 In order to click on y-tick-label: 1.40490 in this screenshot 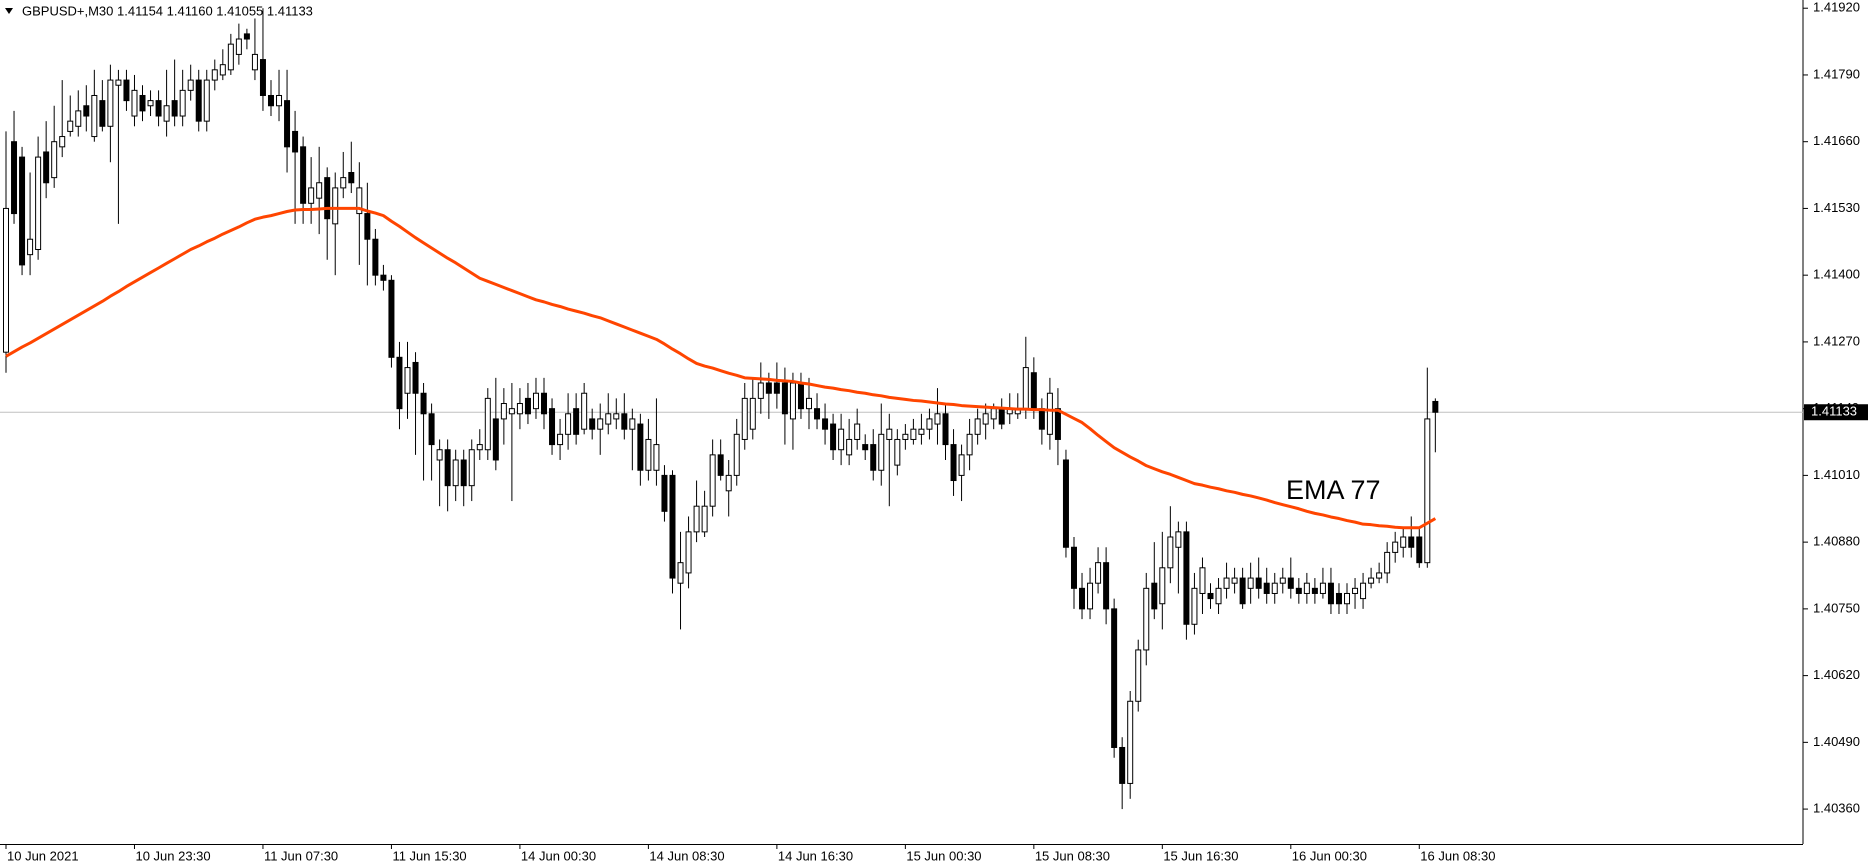, I will do `click(1836, 741)`.